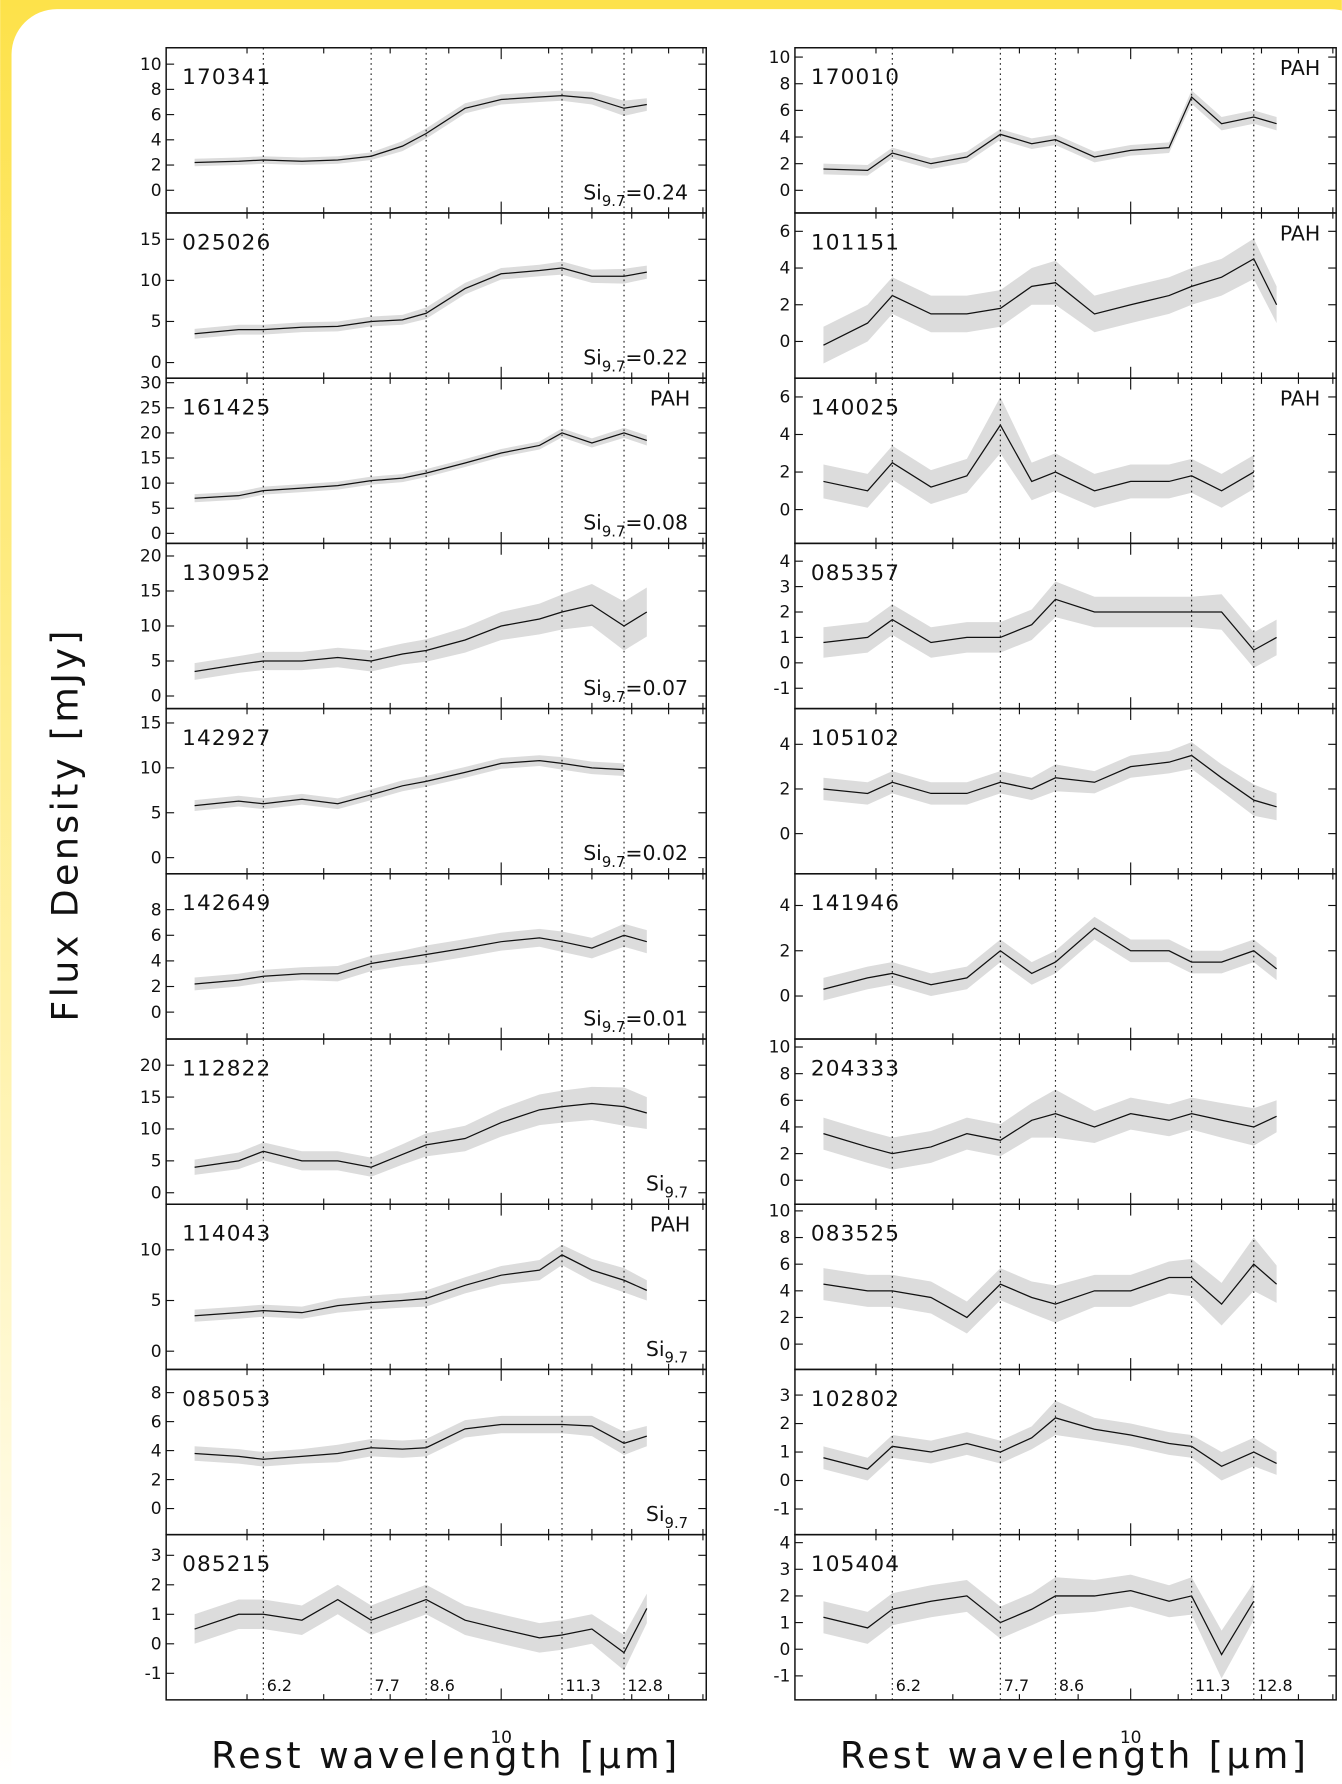 This screenshot has height=1784, width=1342. What do you see at coordinates (855, 1234) in the screenshot?
I see `panel-id: 083525` at bounding box center [855, 1234].